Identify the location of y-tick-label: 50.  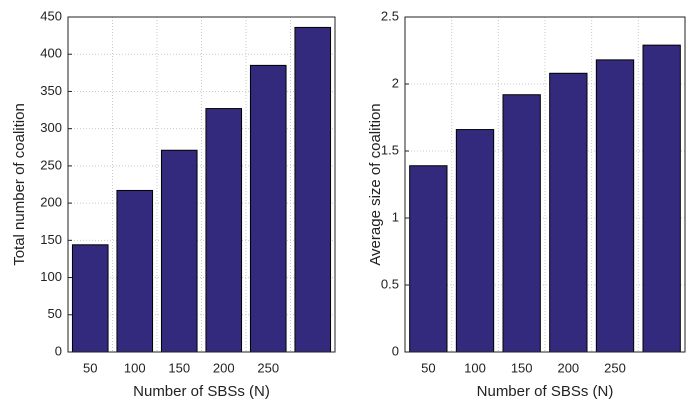
(55, 313).